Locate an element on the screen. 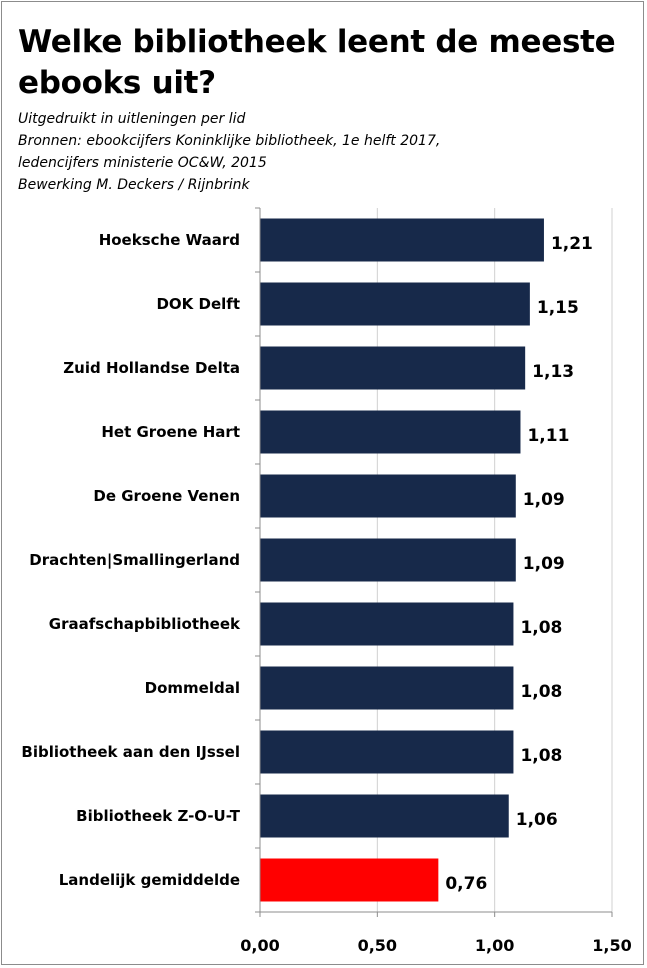 The height and width of the screenshot is (968, 647). subtitle-line-measure: Uitgedruikt in uitleningen per lid is located at coordinates (132, 119).